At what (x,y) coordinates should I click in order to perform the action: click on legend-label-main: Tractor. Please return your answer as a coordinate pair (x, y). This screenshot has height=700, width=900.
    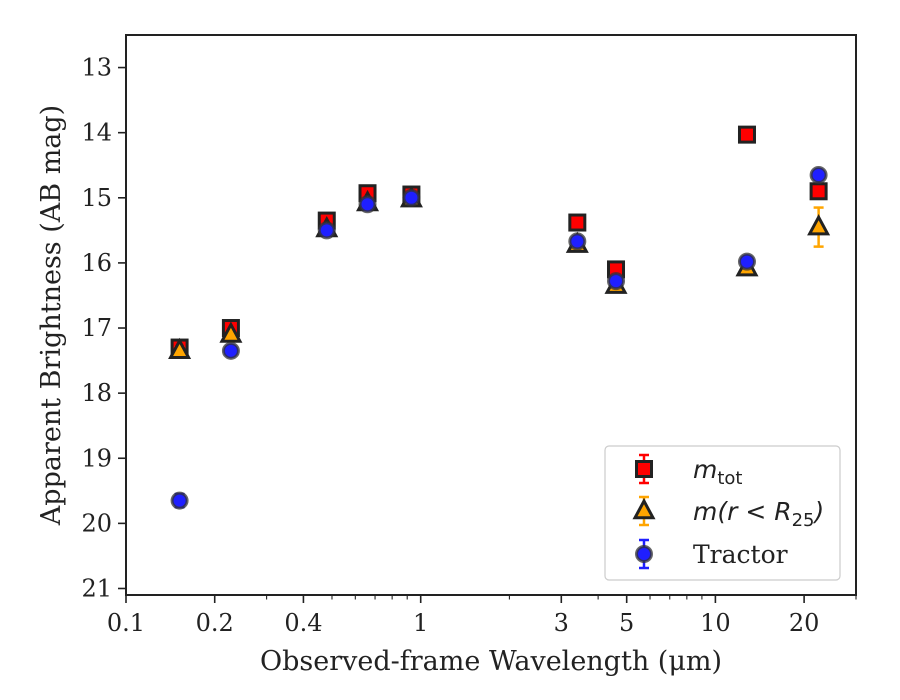
    Looking at the image, I should click on (740, 554).